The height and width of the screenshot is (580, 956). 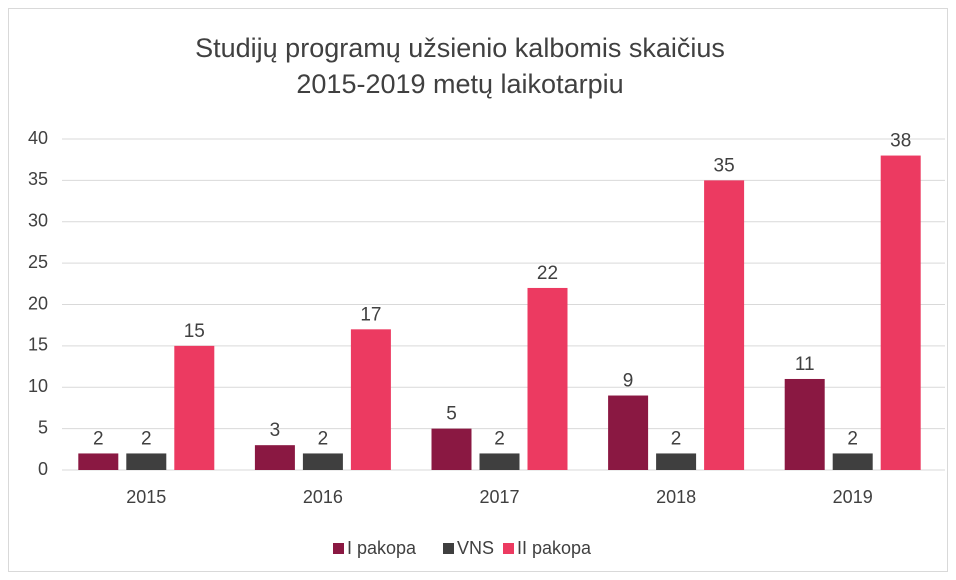 I want to click on legend-label: II pakopa, so click(x=554, y=548).